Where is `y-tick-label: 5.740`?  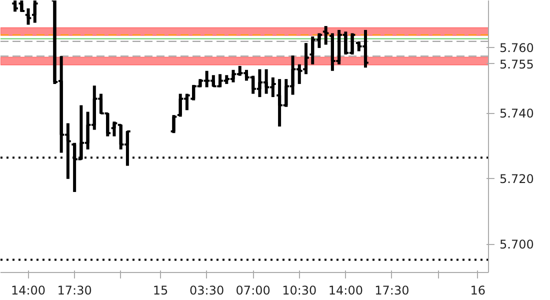
y-tick-label: 5.740 is located at coordinates (517, 113).